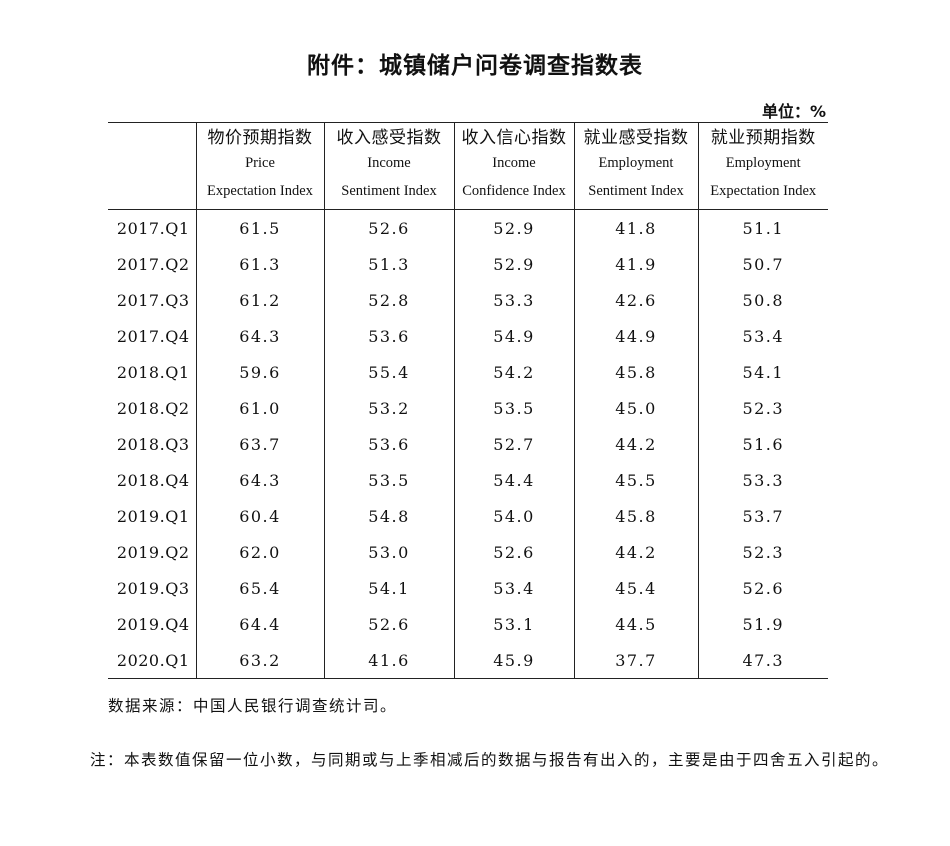 Image resolution: width=950 pixels, height=846 pixels. Describe the element at coordinates (763, 138) in the screenshot. I see `header-zh: 就业预期指数` at that location.